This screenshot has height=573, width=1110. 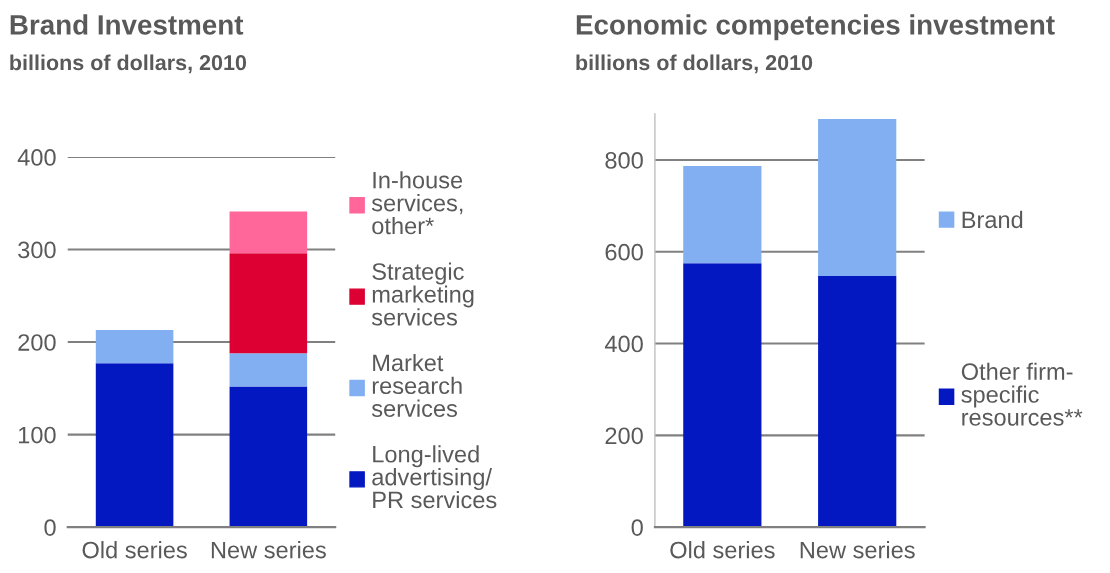 I want to click on legend-label: Brand, so click(x=992, y=219).